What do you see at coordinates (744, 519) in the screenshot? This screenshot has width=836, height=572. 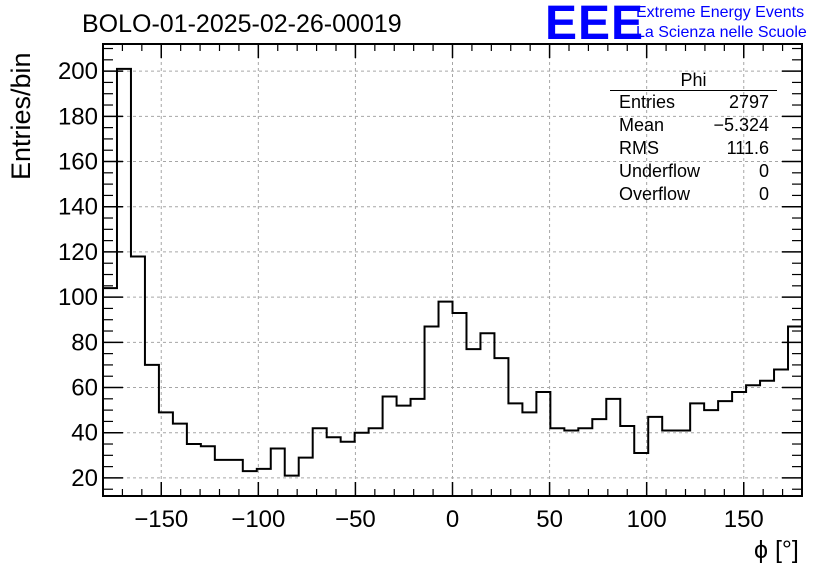 I see `x-tick-label: 150` at bounding box center [744, 519].